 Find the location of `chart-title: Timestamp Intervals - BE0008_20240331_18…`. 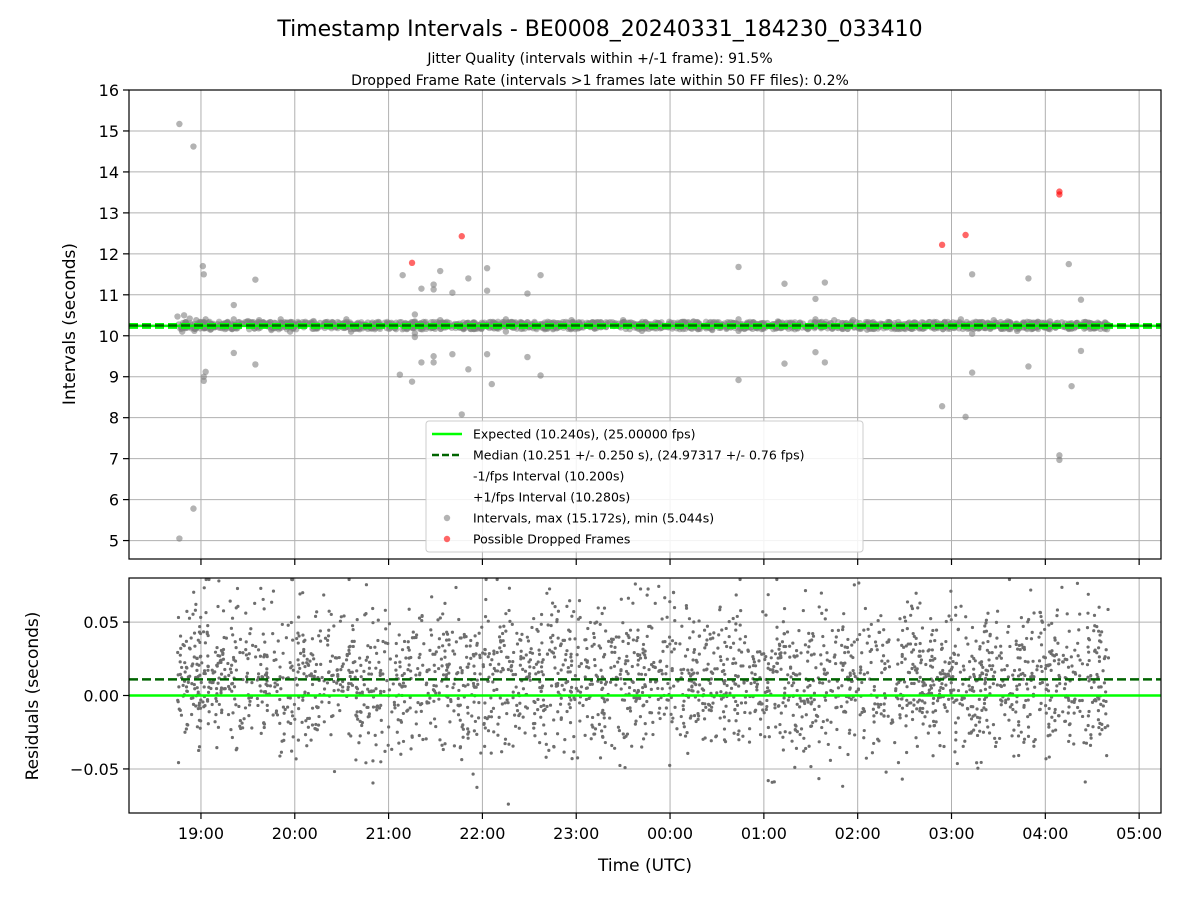

chart-title: Timestamp Intervals - BE0008_20240331_18… is located at coordinates (599, 29).